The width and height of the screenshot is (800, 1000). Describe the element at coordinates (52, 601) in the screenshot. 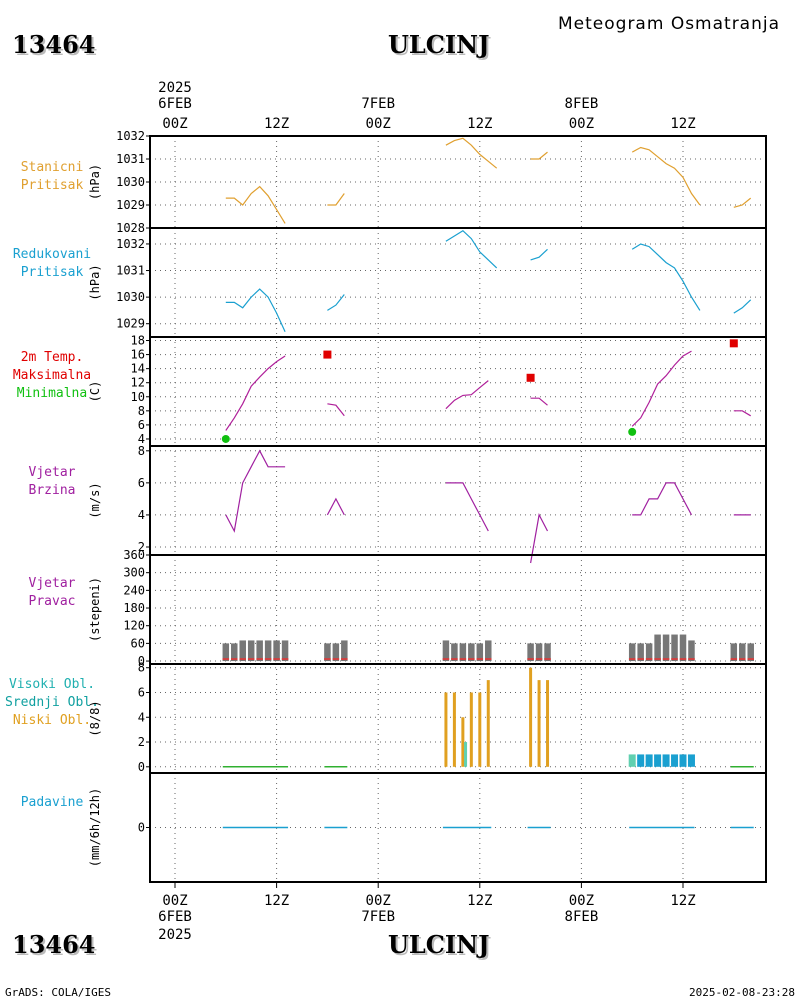

I see `panel-label: Pravac` at that location.